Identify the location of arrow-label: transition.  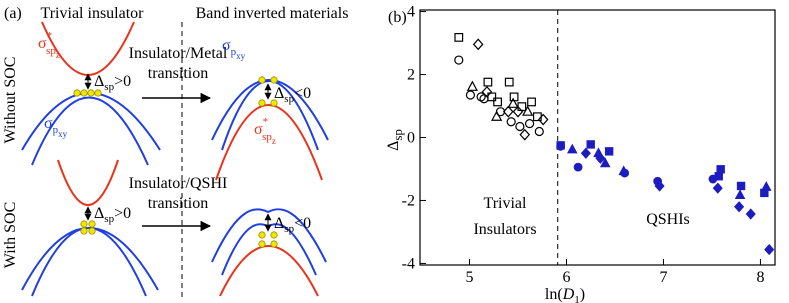
(178, 203).